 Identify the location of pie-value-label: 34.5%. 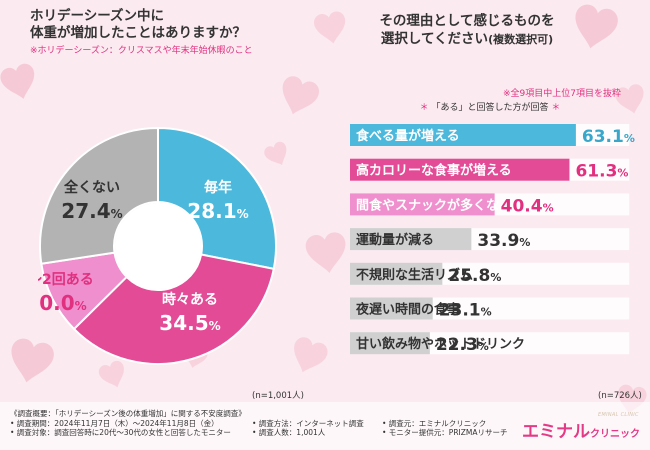
(189, 323).